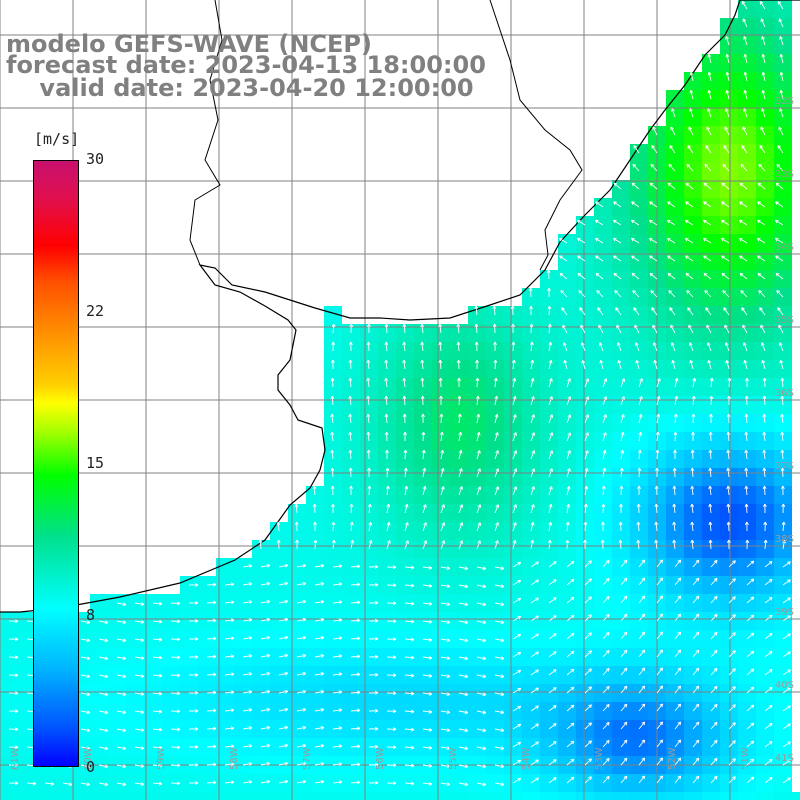 The image size is (800, 800). What do you see at coordinates (784, 430) in the screenshot?
I see `latitude-labels: 32S 33S 34S 35S 36S 37S 38S 39S 40S 41S` at bounding box center [784, 430].